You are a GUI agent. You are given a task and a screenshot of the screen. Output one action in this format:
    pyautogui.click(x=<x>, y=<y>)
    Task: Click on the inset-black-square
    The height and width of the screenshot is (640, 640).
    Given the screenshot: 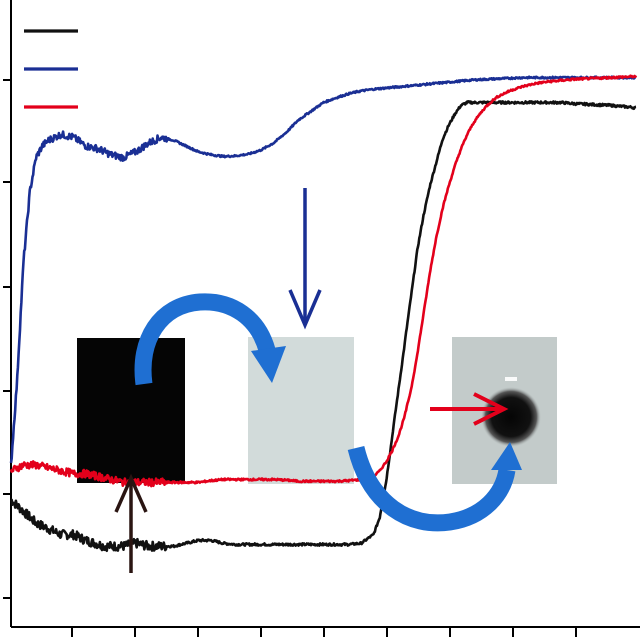 What is the action you would take?
    pyautogui.click(x=131, y=410)
    